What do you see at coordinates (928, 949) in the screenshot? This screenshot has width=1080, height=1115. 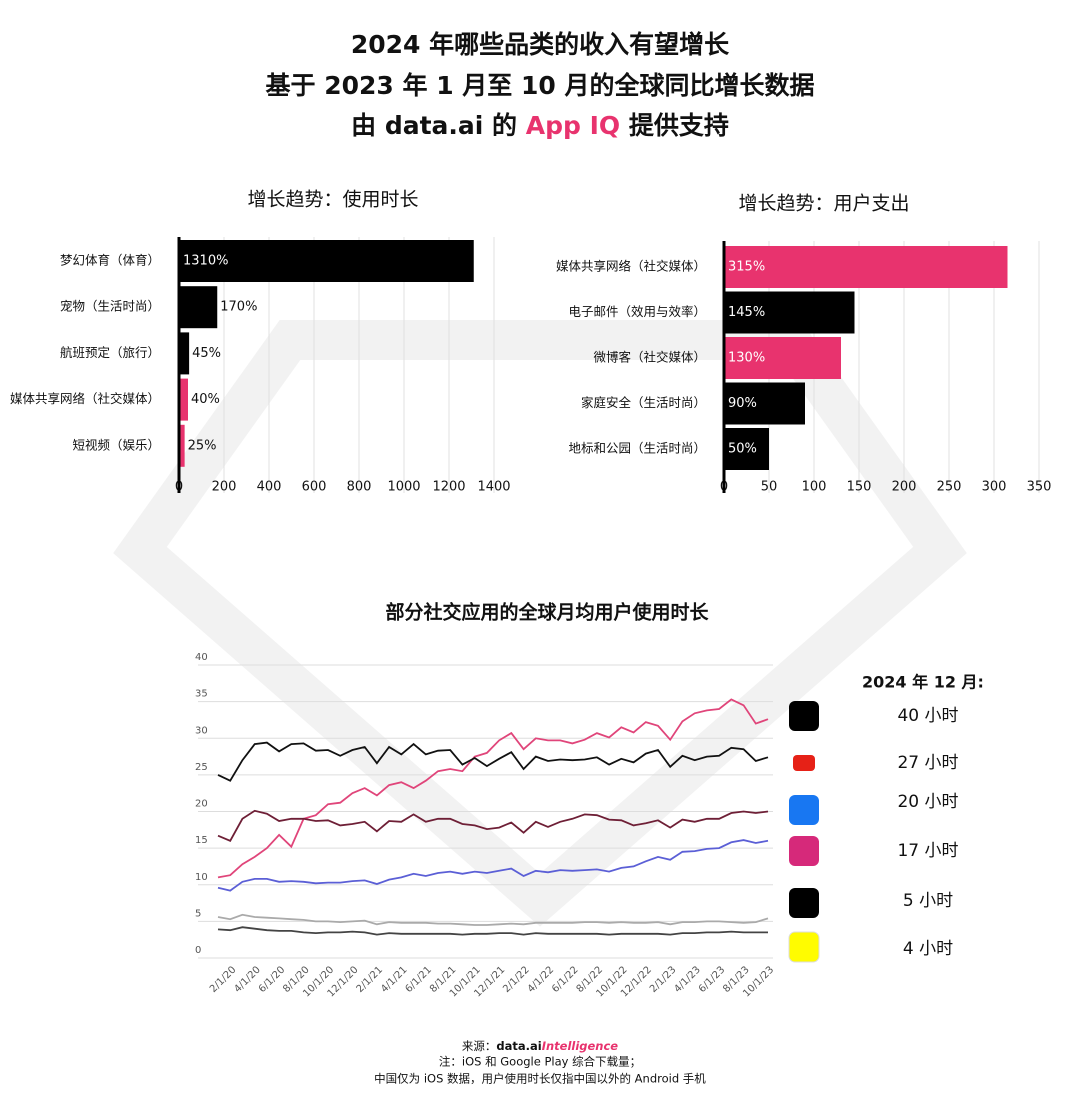 I see `panel-value: 4 小时` at bounding box center [928, 949].